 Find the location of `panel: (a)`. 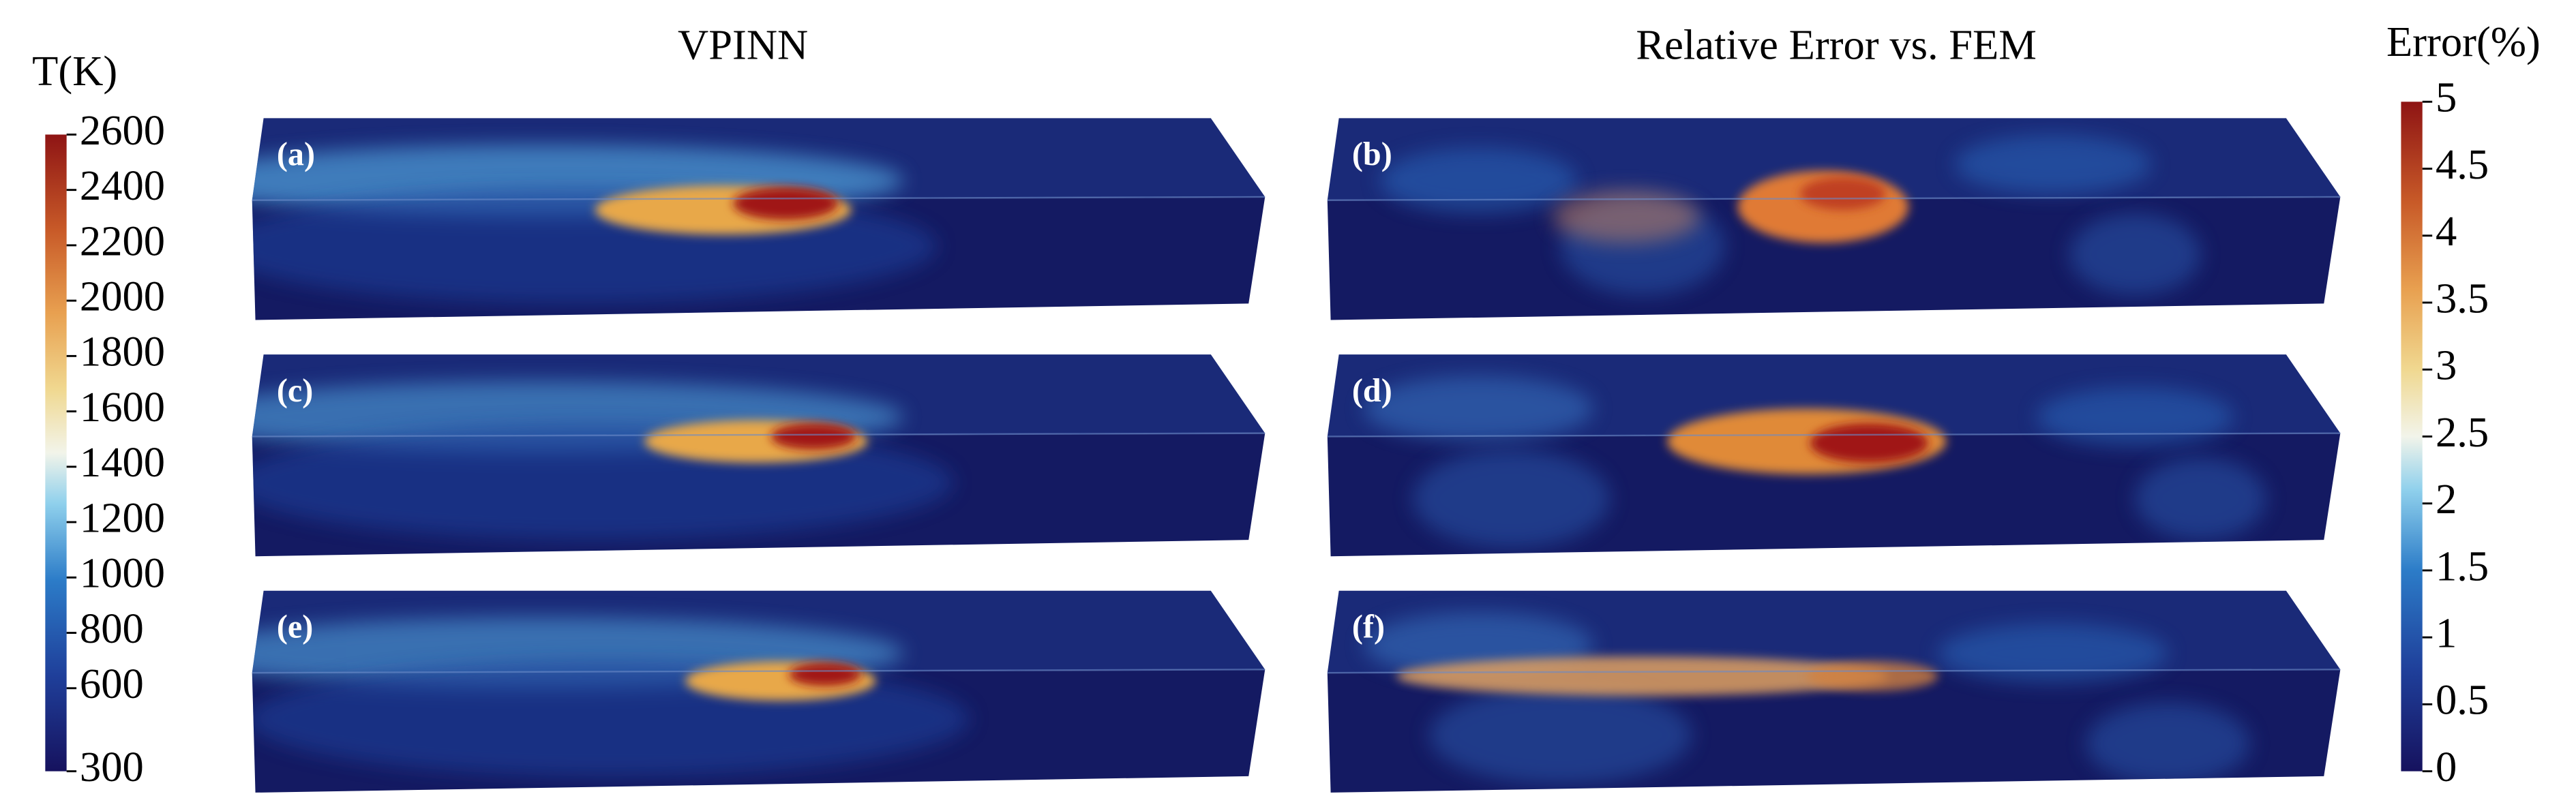

panel: (a) is located at coordinates (758, 219).